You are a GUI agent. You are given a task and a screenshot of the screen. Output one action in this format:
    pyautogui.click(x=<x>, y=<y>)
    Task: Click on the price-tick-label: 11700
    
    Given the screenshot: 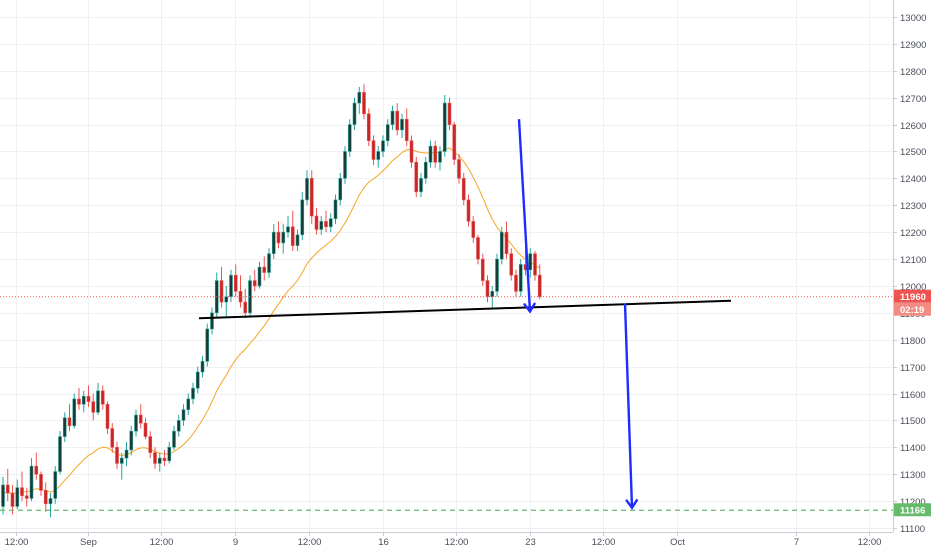 What is the action you would take?
    pyautogui.click(x=913, y=368)
    